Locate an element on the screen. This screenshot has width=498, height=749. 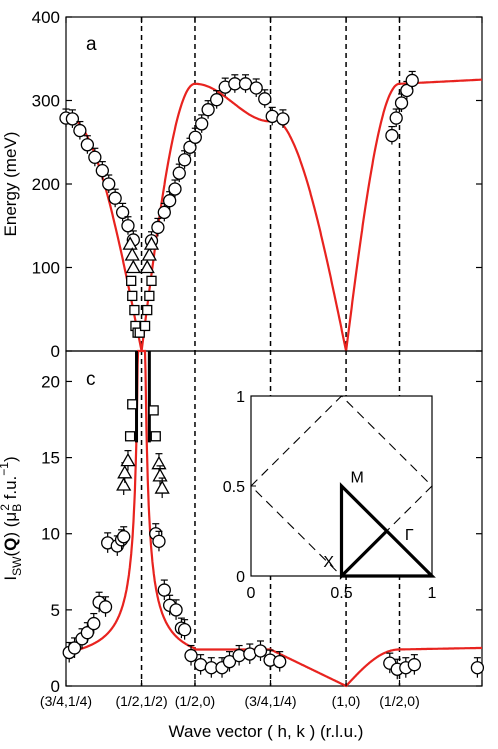
panel-c-y-tick-label: 0 is located at coordinates (55, 686).